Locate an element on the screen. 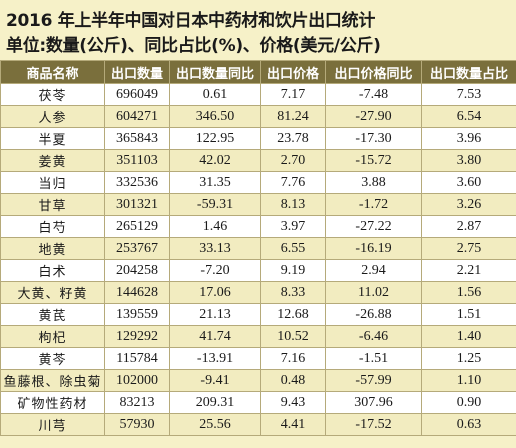  value-cell: 3.26 is located at coordinates (468, 204).